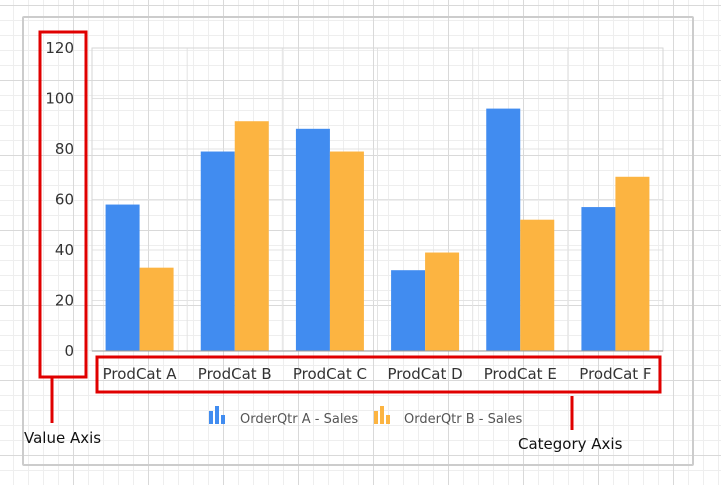 The width and height of the screenshot is (721, 485). I want to click on y-tick-label: 100, so click(59, 99).